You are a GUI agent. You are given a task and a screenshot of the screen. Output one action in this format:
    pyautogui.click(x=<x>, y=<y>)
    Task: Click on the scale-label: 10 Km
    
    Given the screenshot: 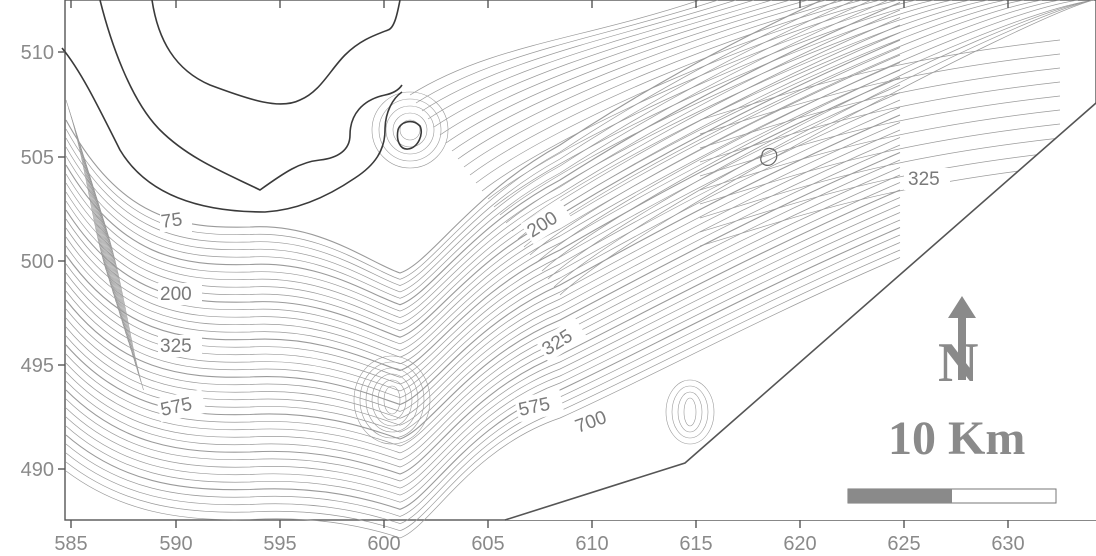 What is the action you would take?
    pyautogui.click(x=956, y=438)
    